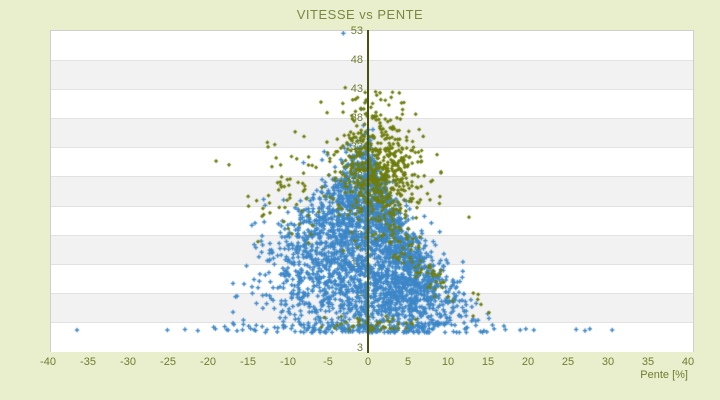 The width and height of the screenshot is (720, 400). I want to click on x-axis-tick-label: 35, so click(648, 362).